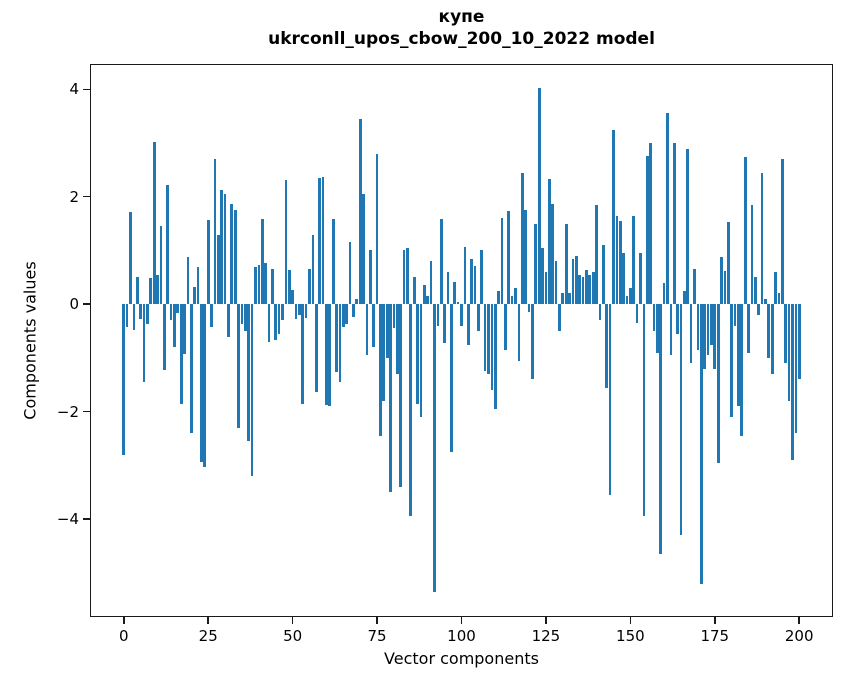 This screenshot has height=696, width=847. Describe the element at coordinates (715, 636) in the screenshot. I see `x-tick-label: 175` at that location.